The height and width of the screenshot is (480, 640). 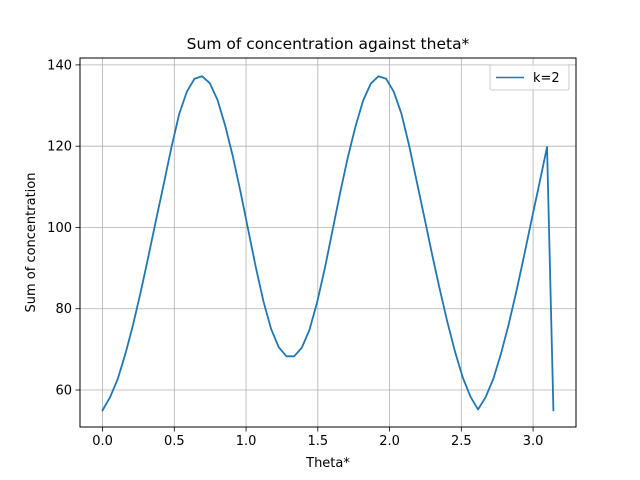 I want to click on y-tick-label: 80, so click(x=63, y=309).